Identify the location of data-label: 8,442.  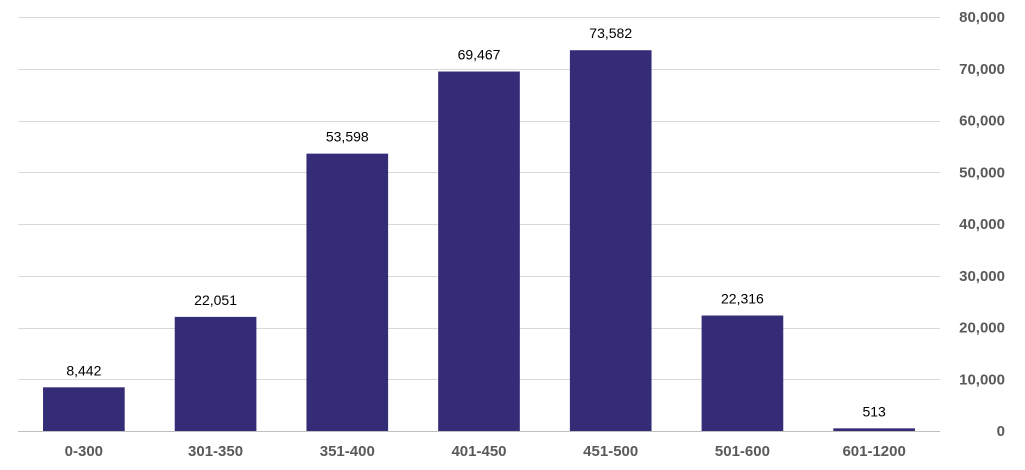
(83, 370).